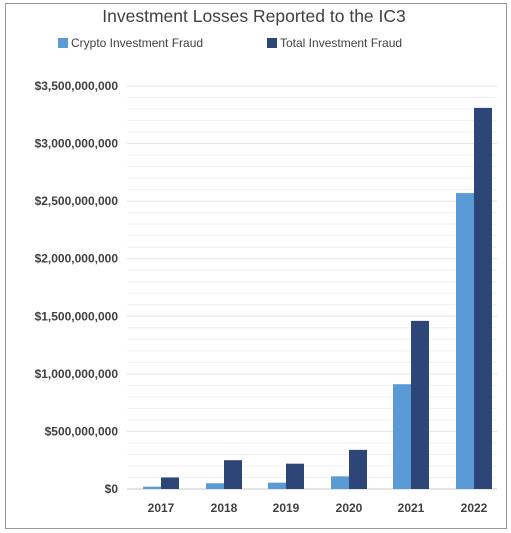 This screenshot has width=511, height=533. Describe the element at coordinates (349, 508) in the screenshot. I see `x-tick-label: 2020` at that location.